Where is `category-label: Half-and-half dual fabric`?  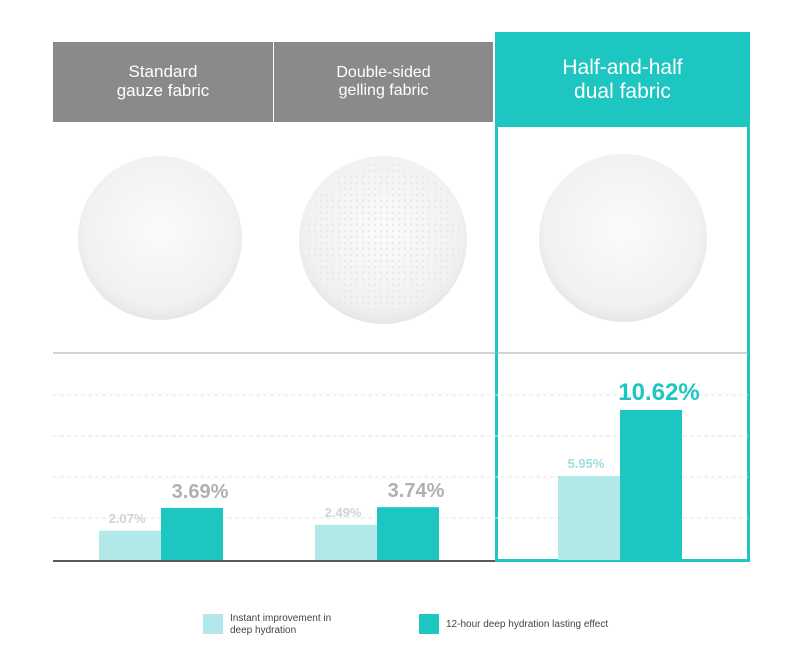
category-label: Half-and-half dual fabric is located at coordinates (622, 79).